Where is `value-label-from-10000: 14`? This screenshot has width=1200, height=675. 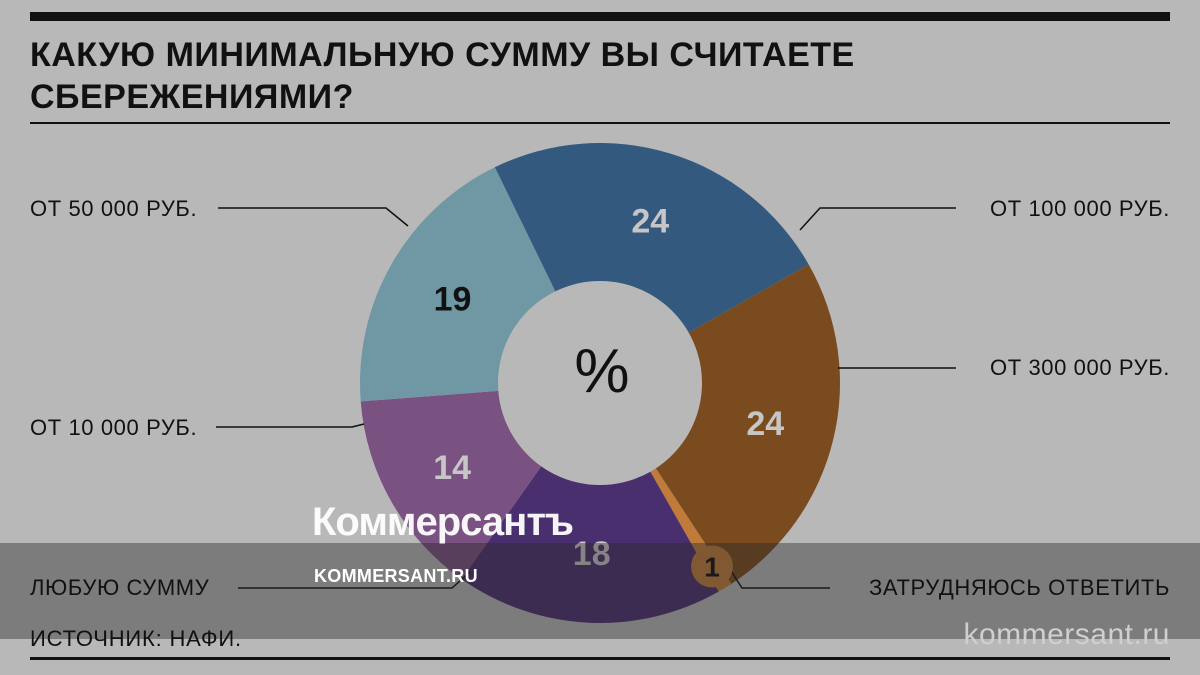
value-label-from-10000: 14 is located at coordinates (452, 468).